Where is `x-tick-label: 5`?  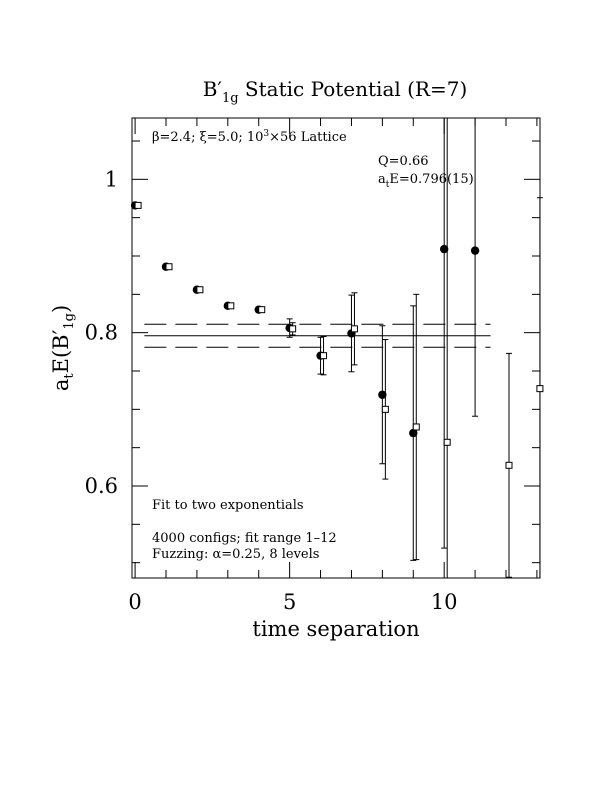
x-tick-label: 5 is located at coordinates (289, 602).